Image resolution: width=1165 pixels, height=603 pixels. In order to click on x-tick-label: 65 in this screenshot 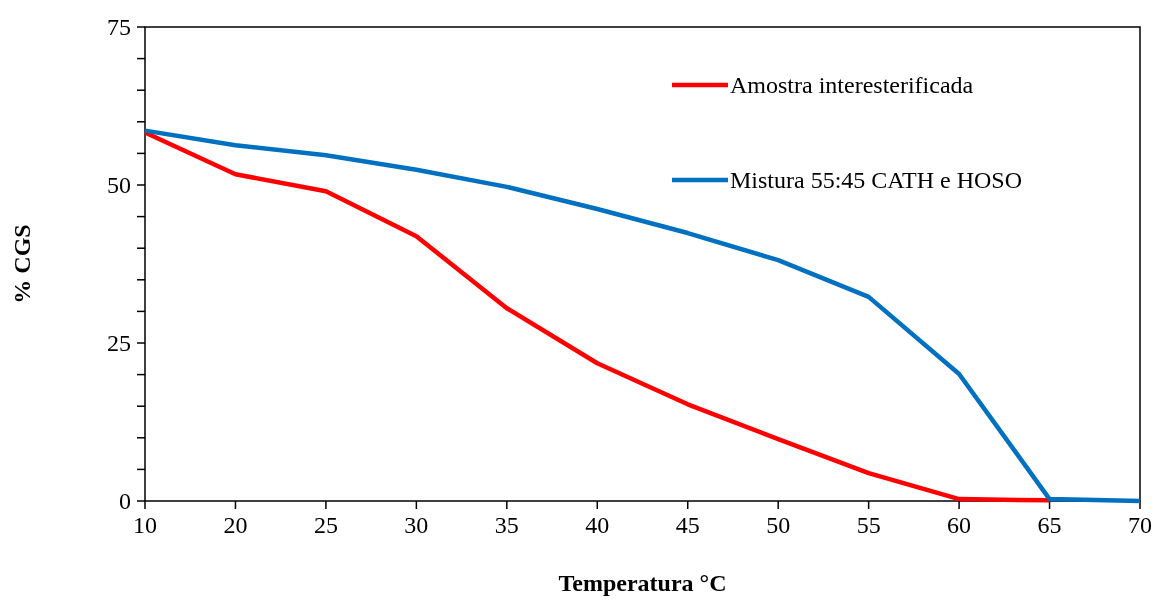, I will do `click(1049, 525)`.